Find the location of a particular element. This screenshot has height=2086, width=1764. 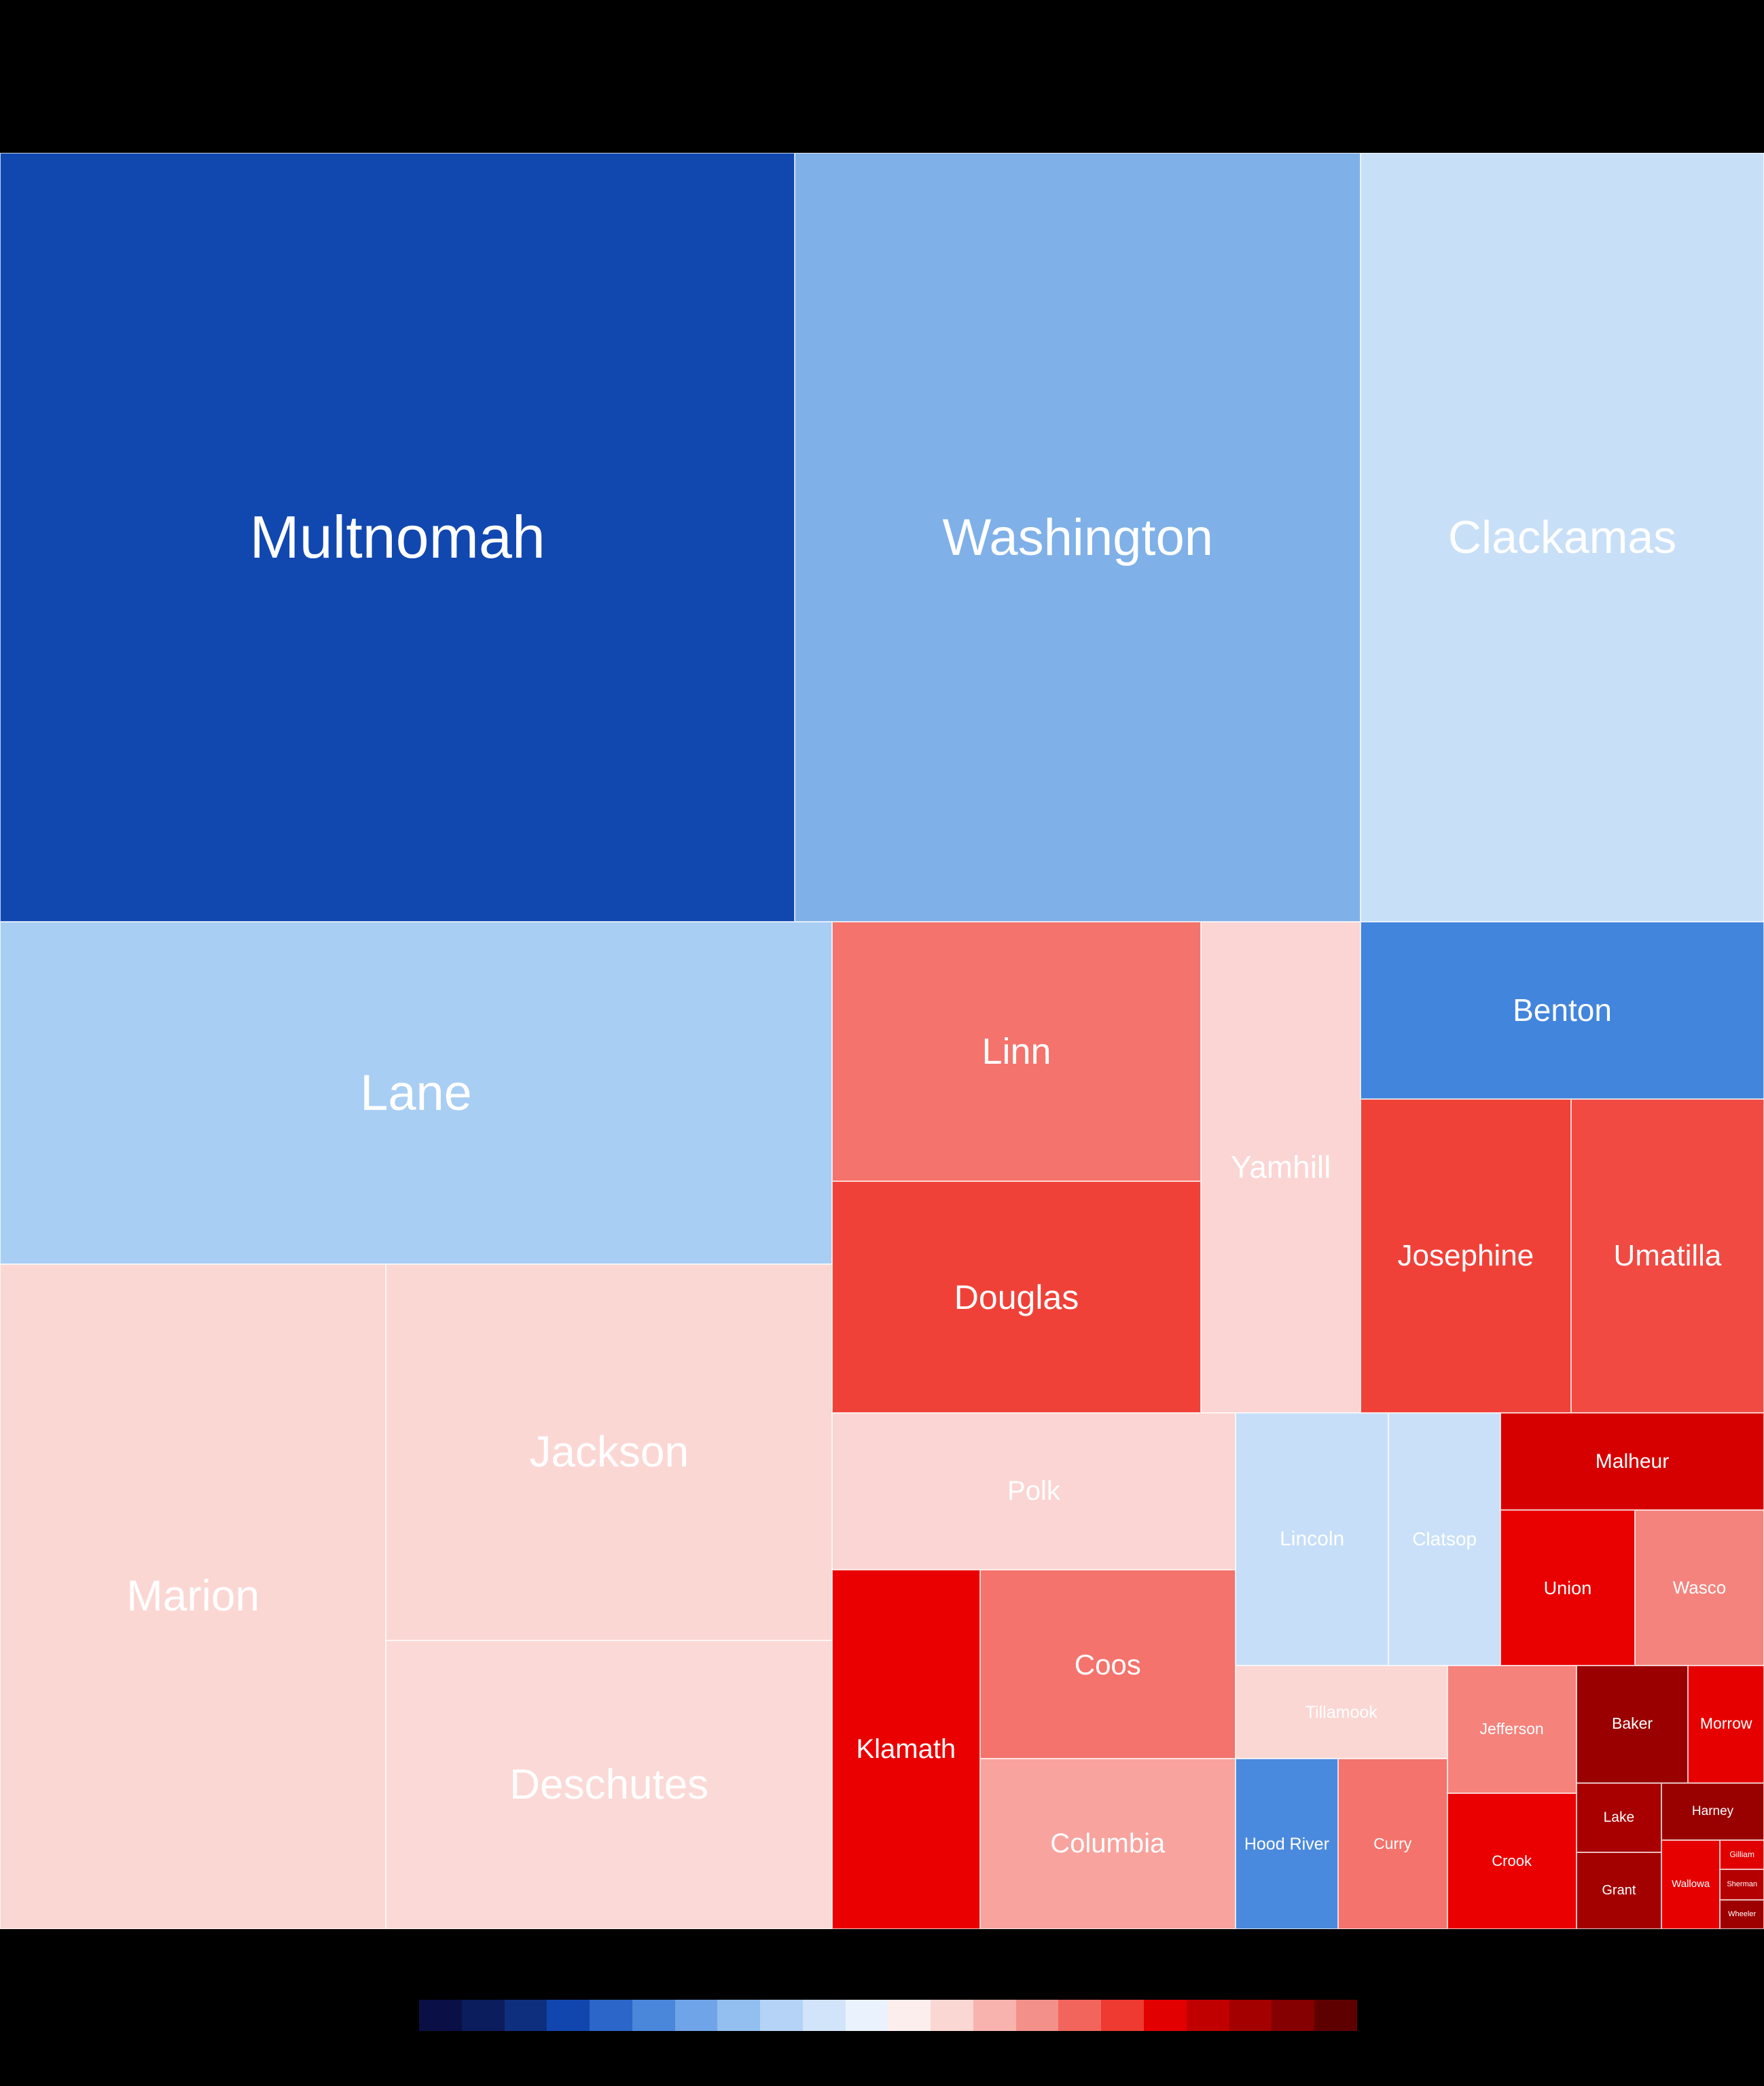

treemap-tile-hood-river: Hood River is located at coordinates (1286, 1844).